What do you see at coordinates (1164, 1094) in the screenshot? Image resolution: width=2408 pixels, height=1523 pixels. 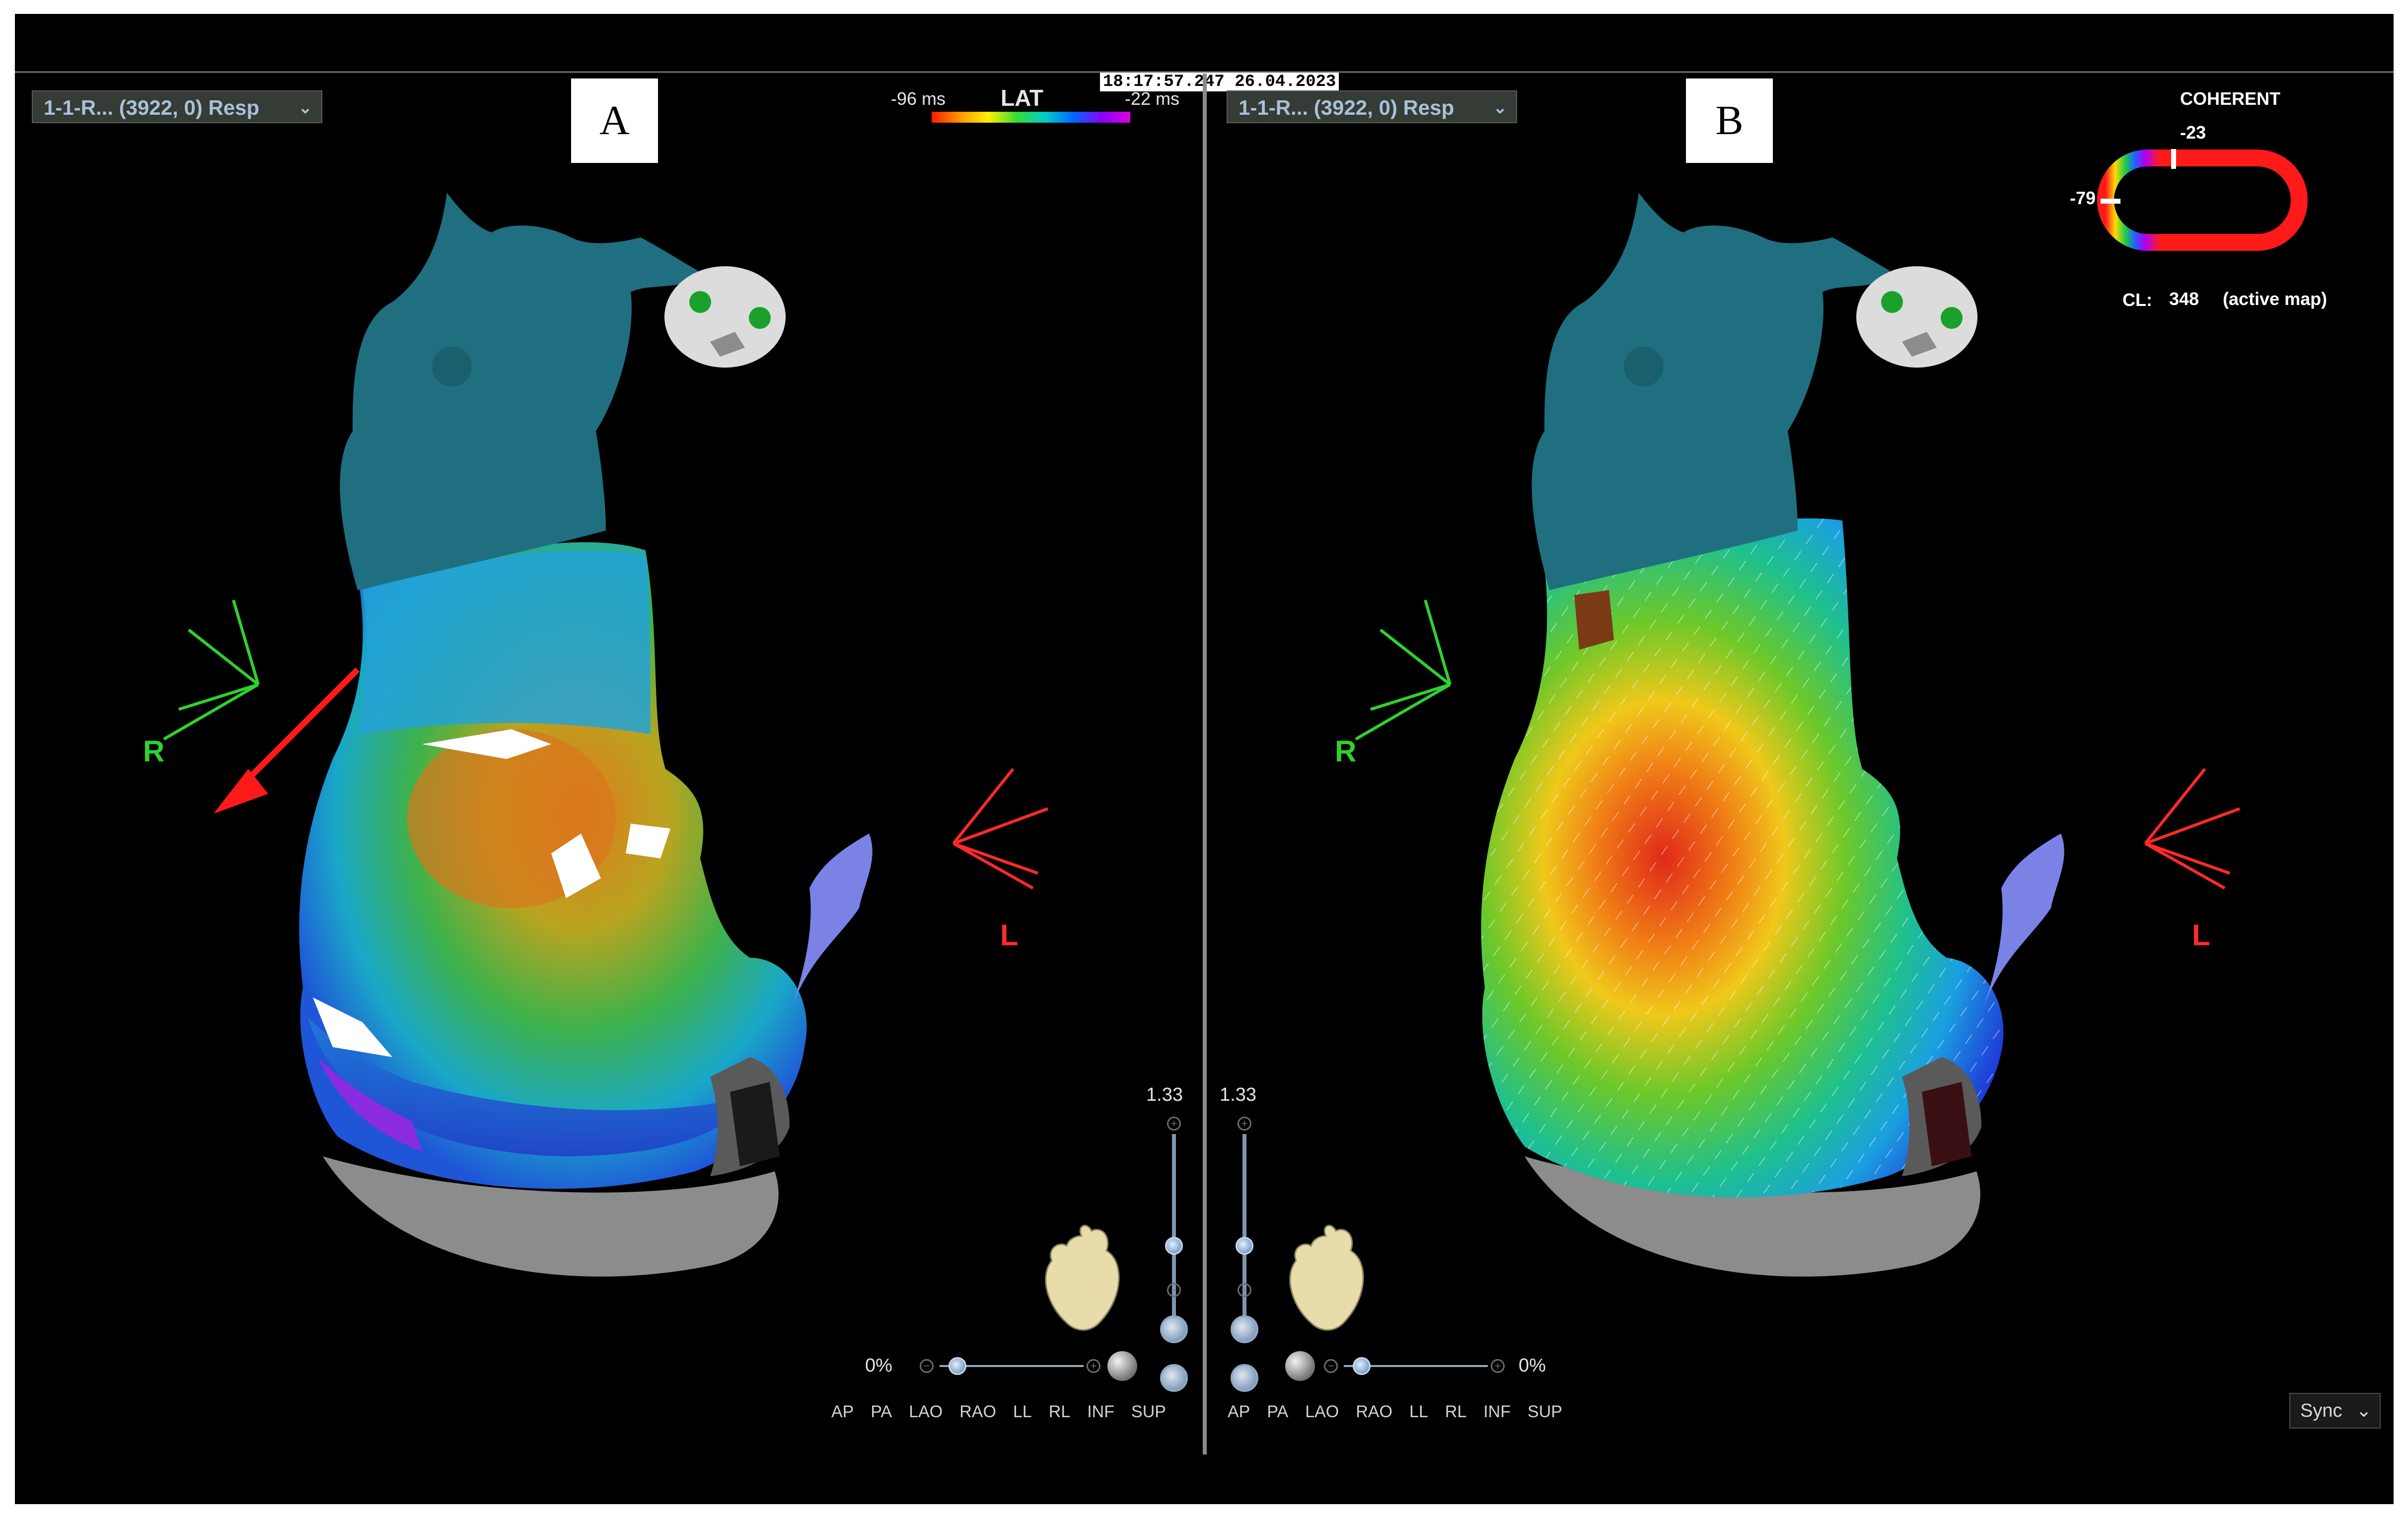 I see `zoom-value-a: 1.33` at bounding box center [1164, 1094].